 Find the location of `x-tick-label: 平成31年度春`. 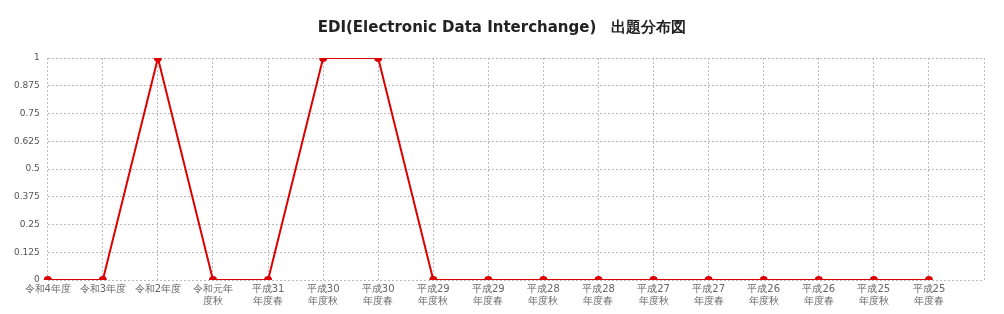

x-tick-label: 平成31年度春 is located at coordinates (268, 294).